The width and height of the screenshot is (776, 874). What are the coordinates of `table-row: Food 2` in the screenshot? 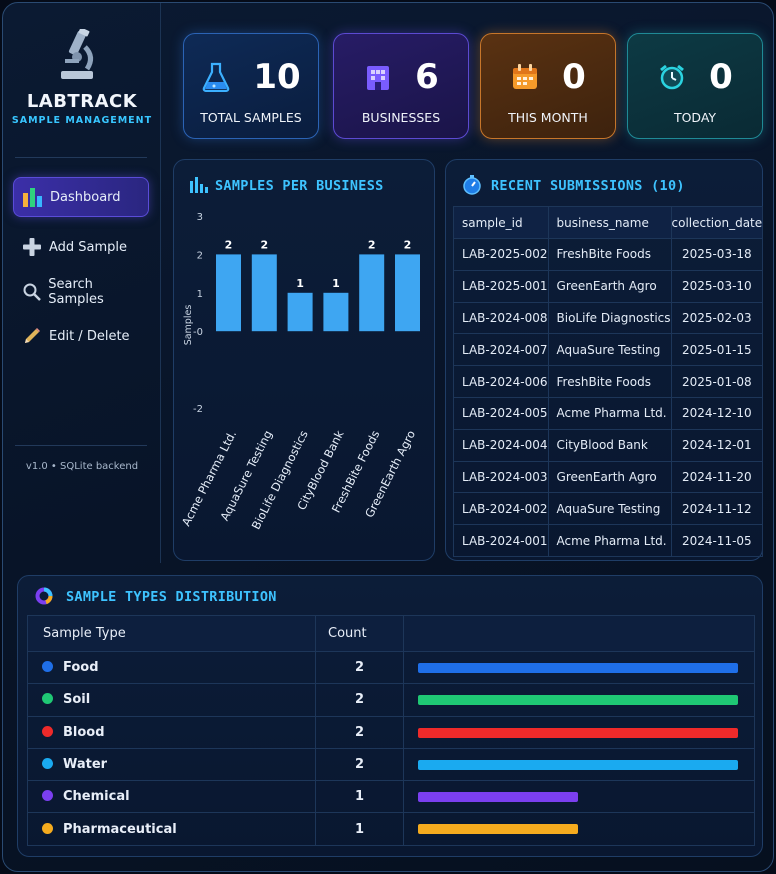 It's located at (391, 667).